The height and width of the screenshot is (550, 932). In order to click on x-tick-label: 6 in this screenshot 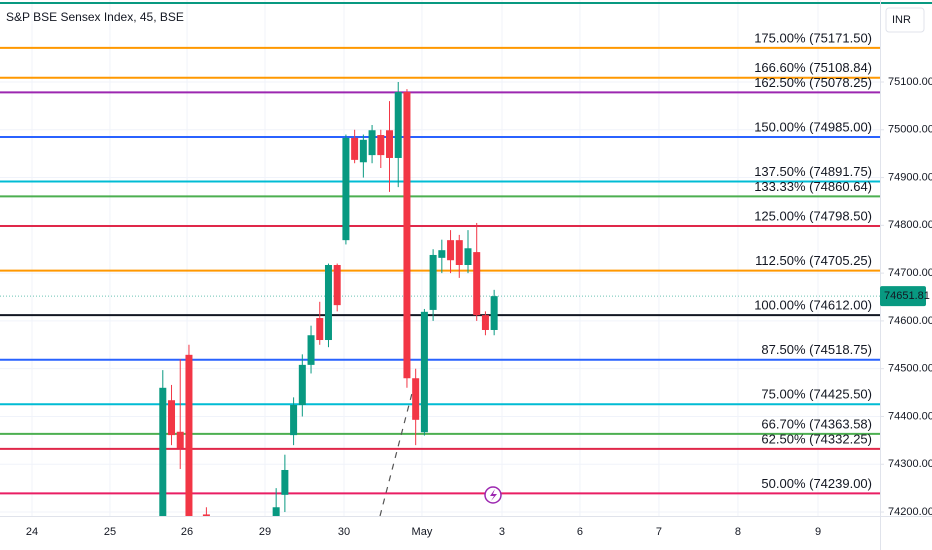, I will do `click(580, 532)`.